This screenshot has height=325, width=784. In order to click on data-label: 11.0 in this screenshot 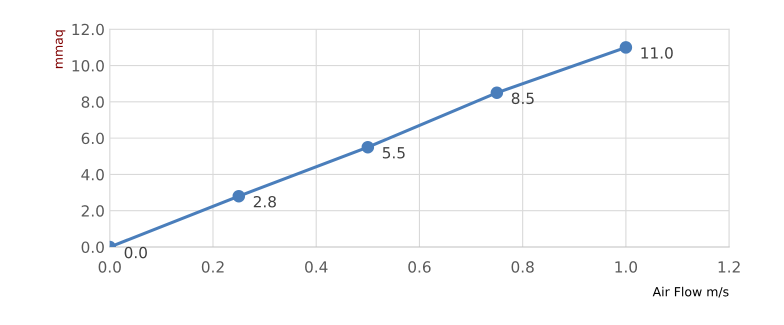, I will do `click(657, 53)`.